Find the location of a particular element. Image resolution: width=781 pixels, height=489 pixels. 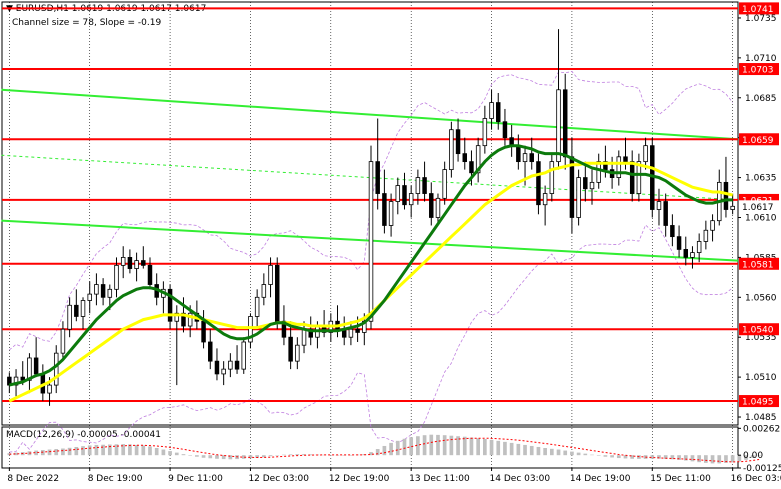

time-tick-label: 8 Dec 2022 is located at coordinates (33, 479).